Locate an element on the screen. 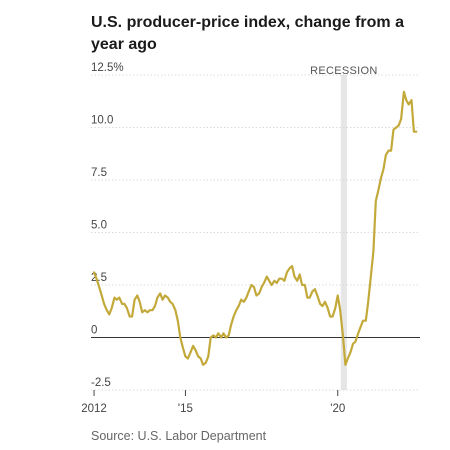  x-tick-label: '15 is located at coordinates (185, 409).